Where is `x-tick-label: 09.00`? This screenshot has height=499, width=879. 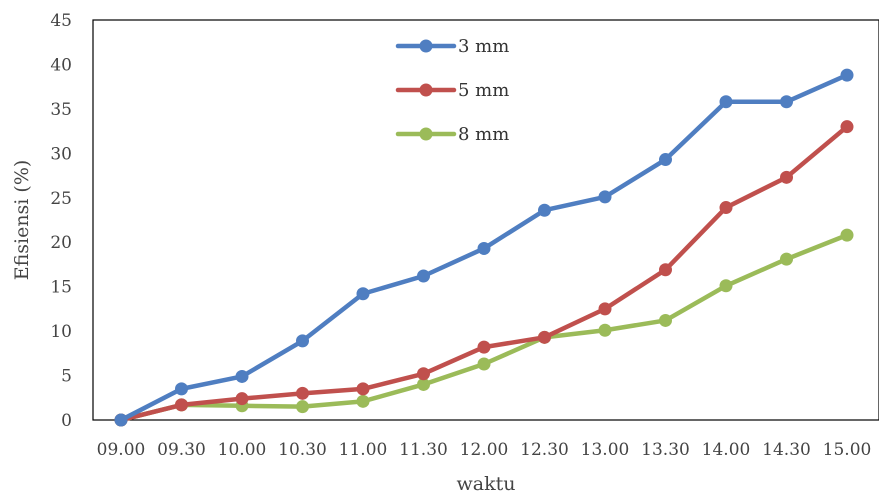
x-tick-label: 09.00 is located at coordinates (121, 450).